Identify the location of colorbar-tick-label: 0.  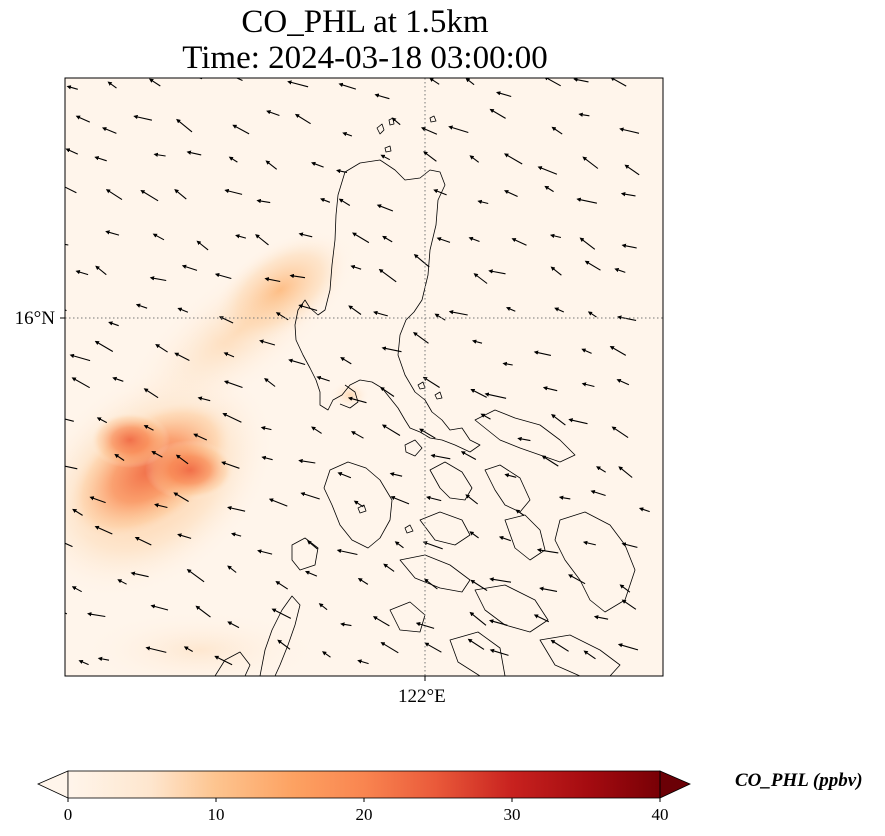
(68, 814).